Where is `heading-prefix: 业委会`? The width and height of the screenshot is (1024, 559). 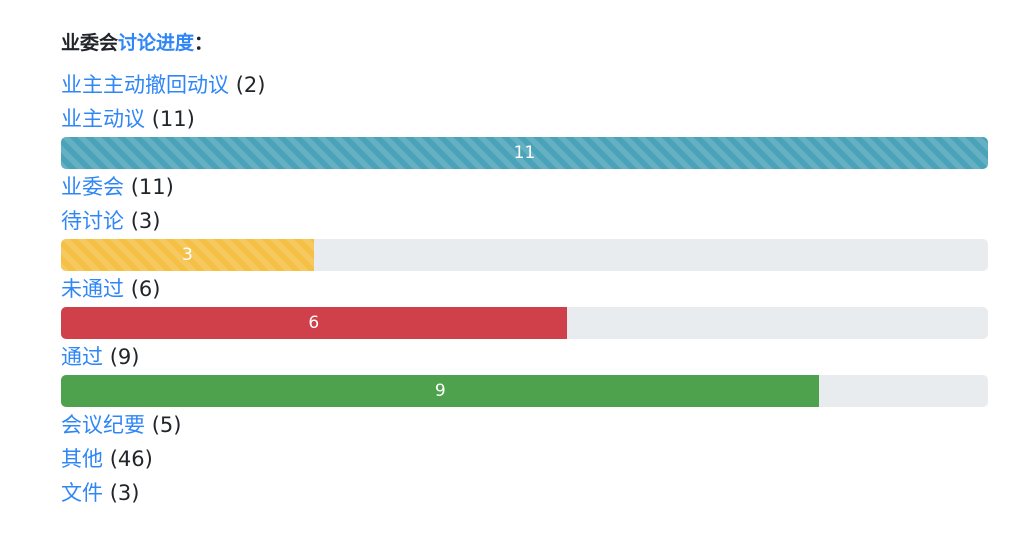
heading-prefix: 业委会 is located at coordinates (90, 43).